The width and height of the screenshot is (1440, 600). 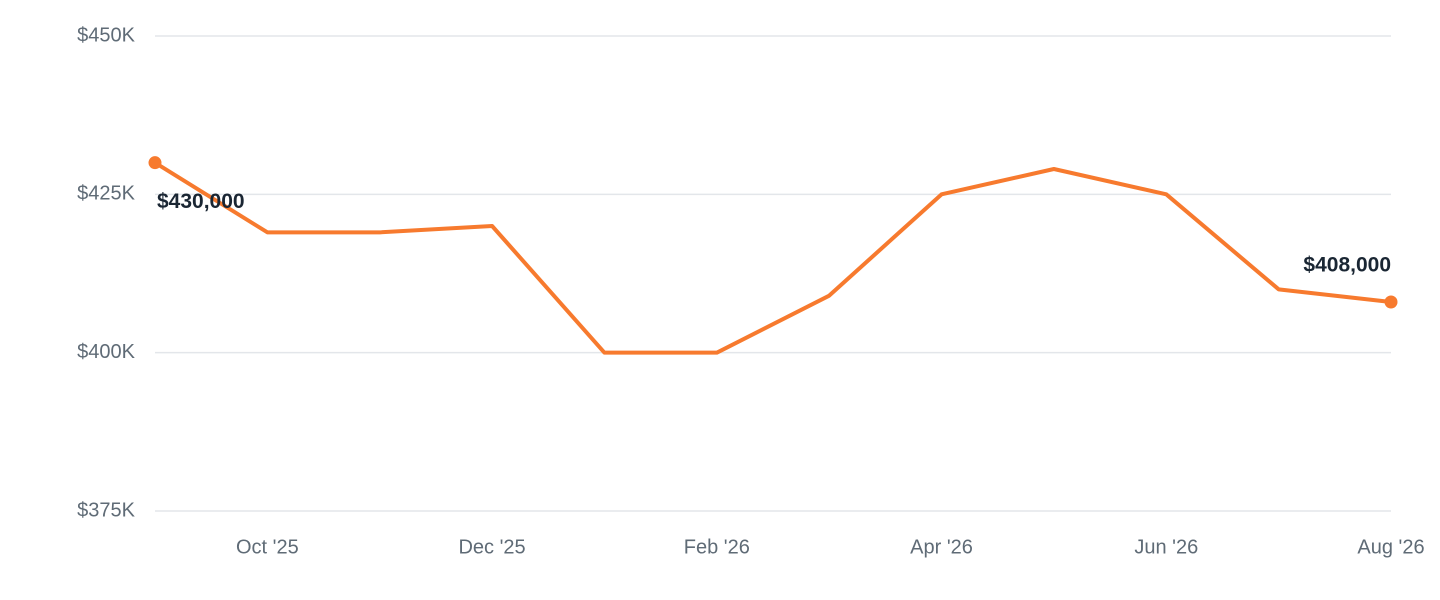 What do you see at coordinates (106, 352) in the screenshot?
I see `y-tick-label: $400K` at bounding box center [106, 352].